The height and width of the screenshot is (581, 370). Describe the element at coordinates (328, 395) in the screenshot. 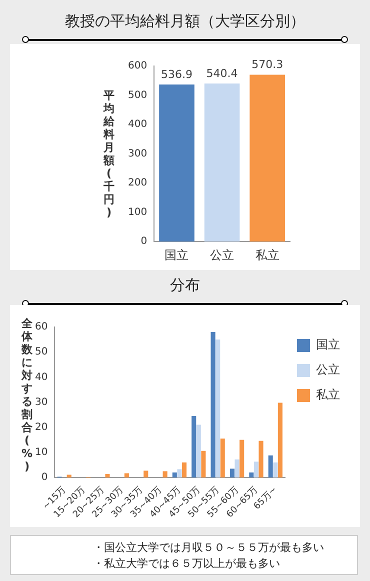

I see `legend-label: 私立` at that location.